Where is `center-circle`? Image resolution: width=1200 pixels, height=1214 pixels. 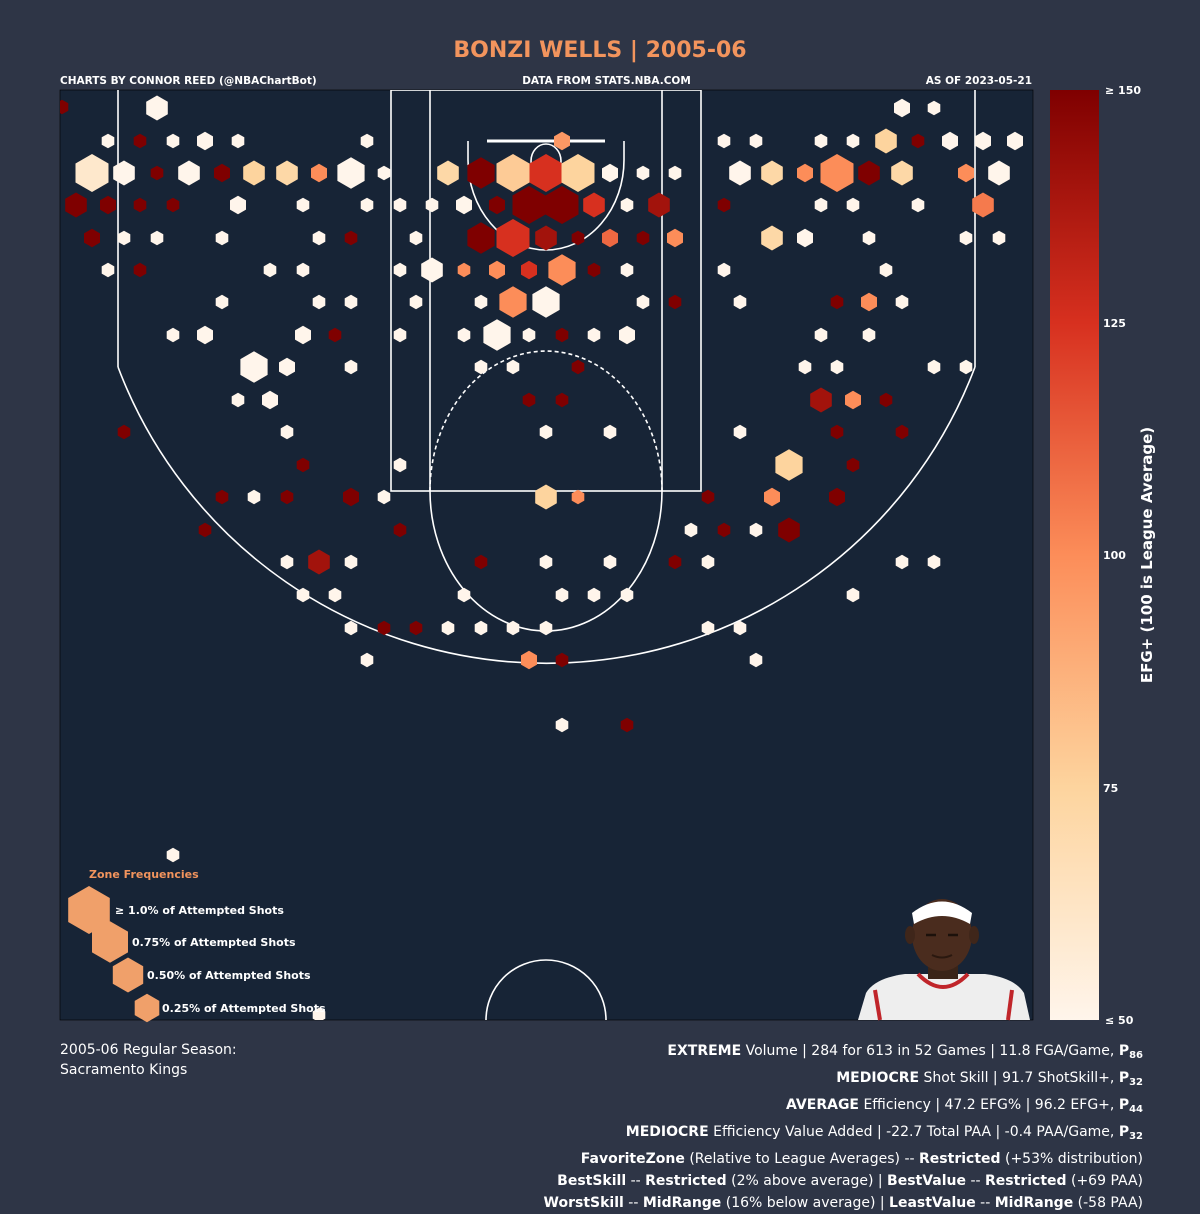 center-circle is located at coordinates (546, 989).